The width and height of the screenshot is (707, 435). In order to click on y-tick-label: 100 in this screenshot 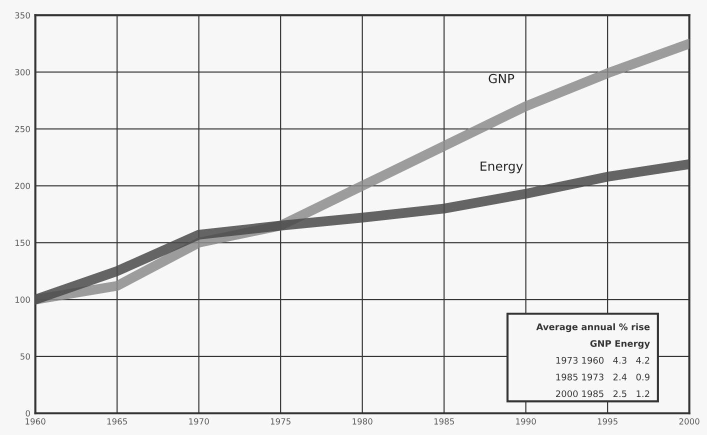, I will do `click(23, 299)`.